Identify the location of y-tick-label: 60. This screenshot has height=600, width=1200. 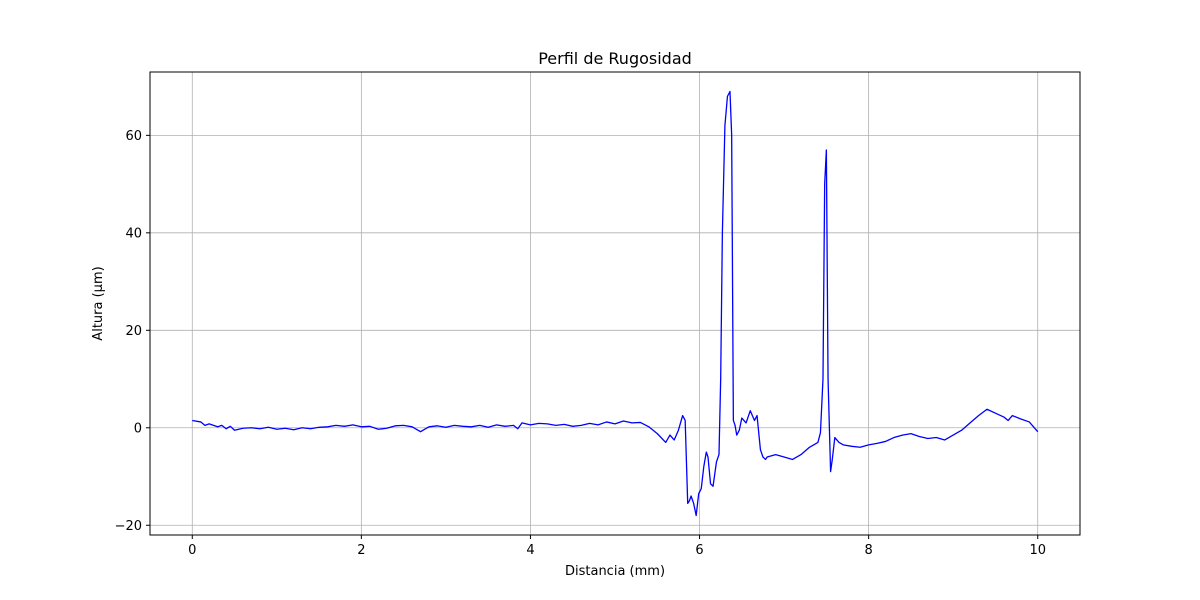
(133, 136).